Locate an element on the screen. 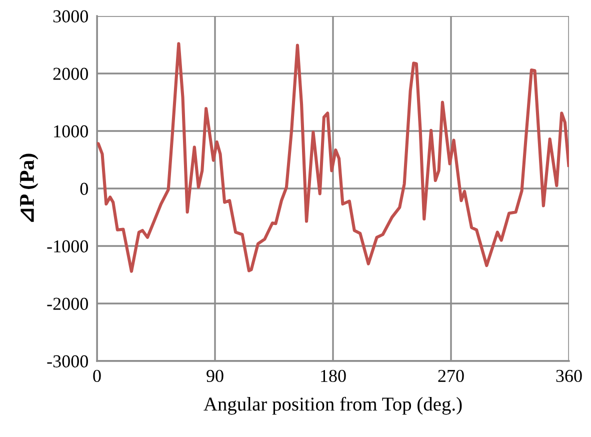 This screenshot has width=591, height=437. x-axis-title: Angular position from Top (deg.) is located at coordinates (333, 405).